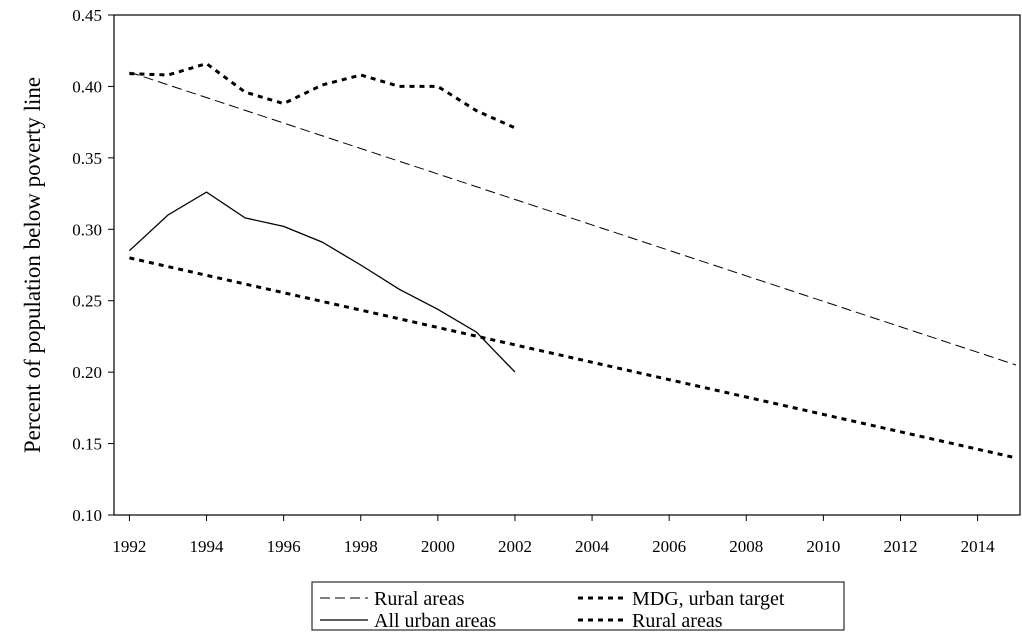  What do you see at coordinates (435, 621) in the screenshot?
I see `legend-label: All urban areas` at bounding box center [435, 621].